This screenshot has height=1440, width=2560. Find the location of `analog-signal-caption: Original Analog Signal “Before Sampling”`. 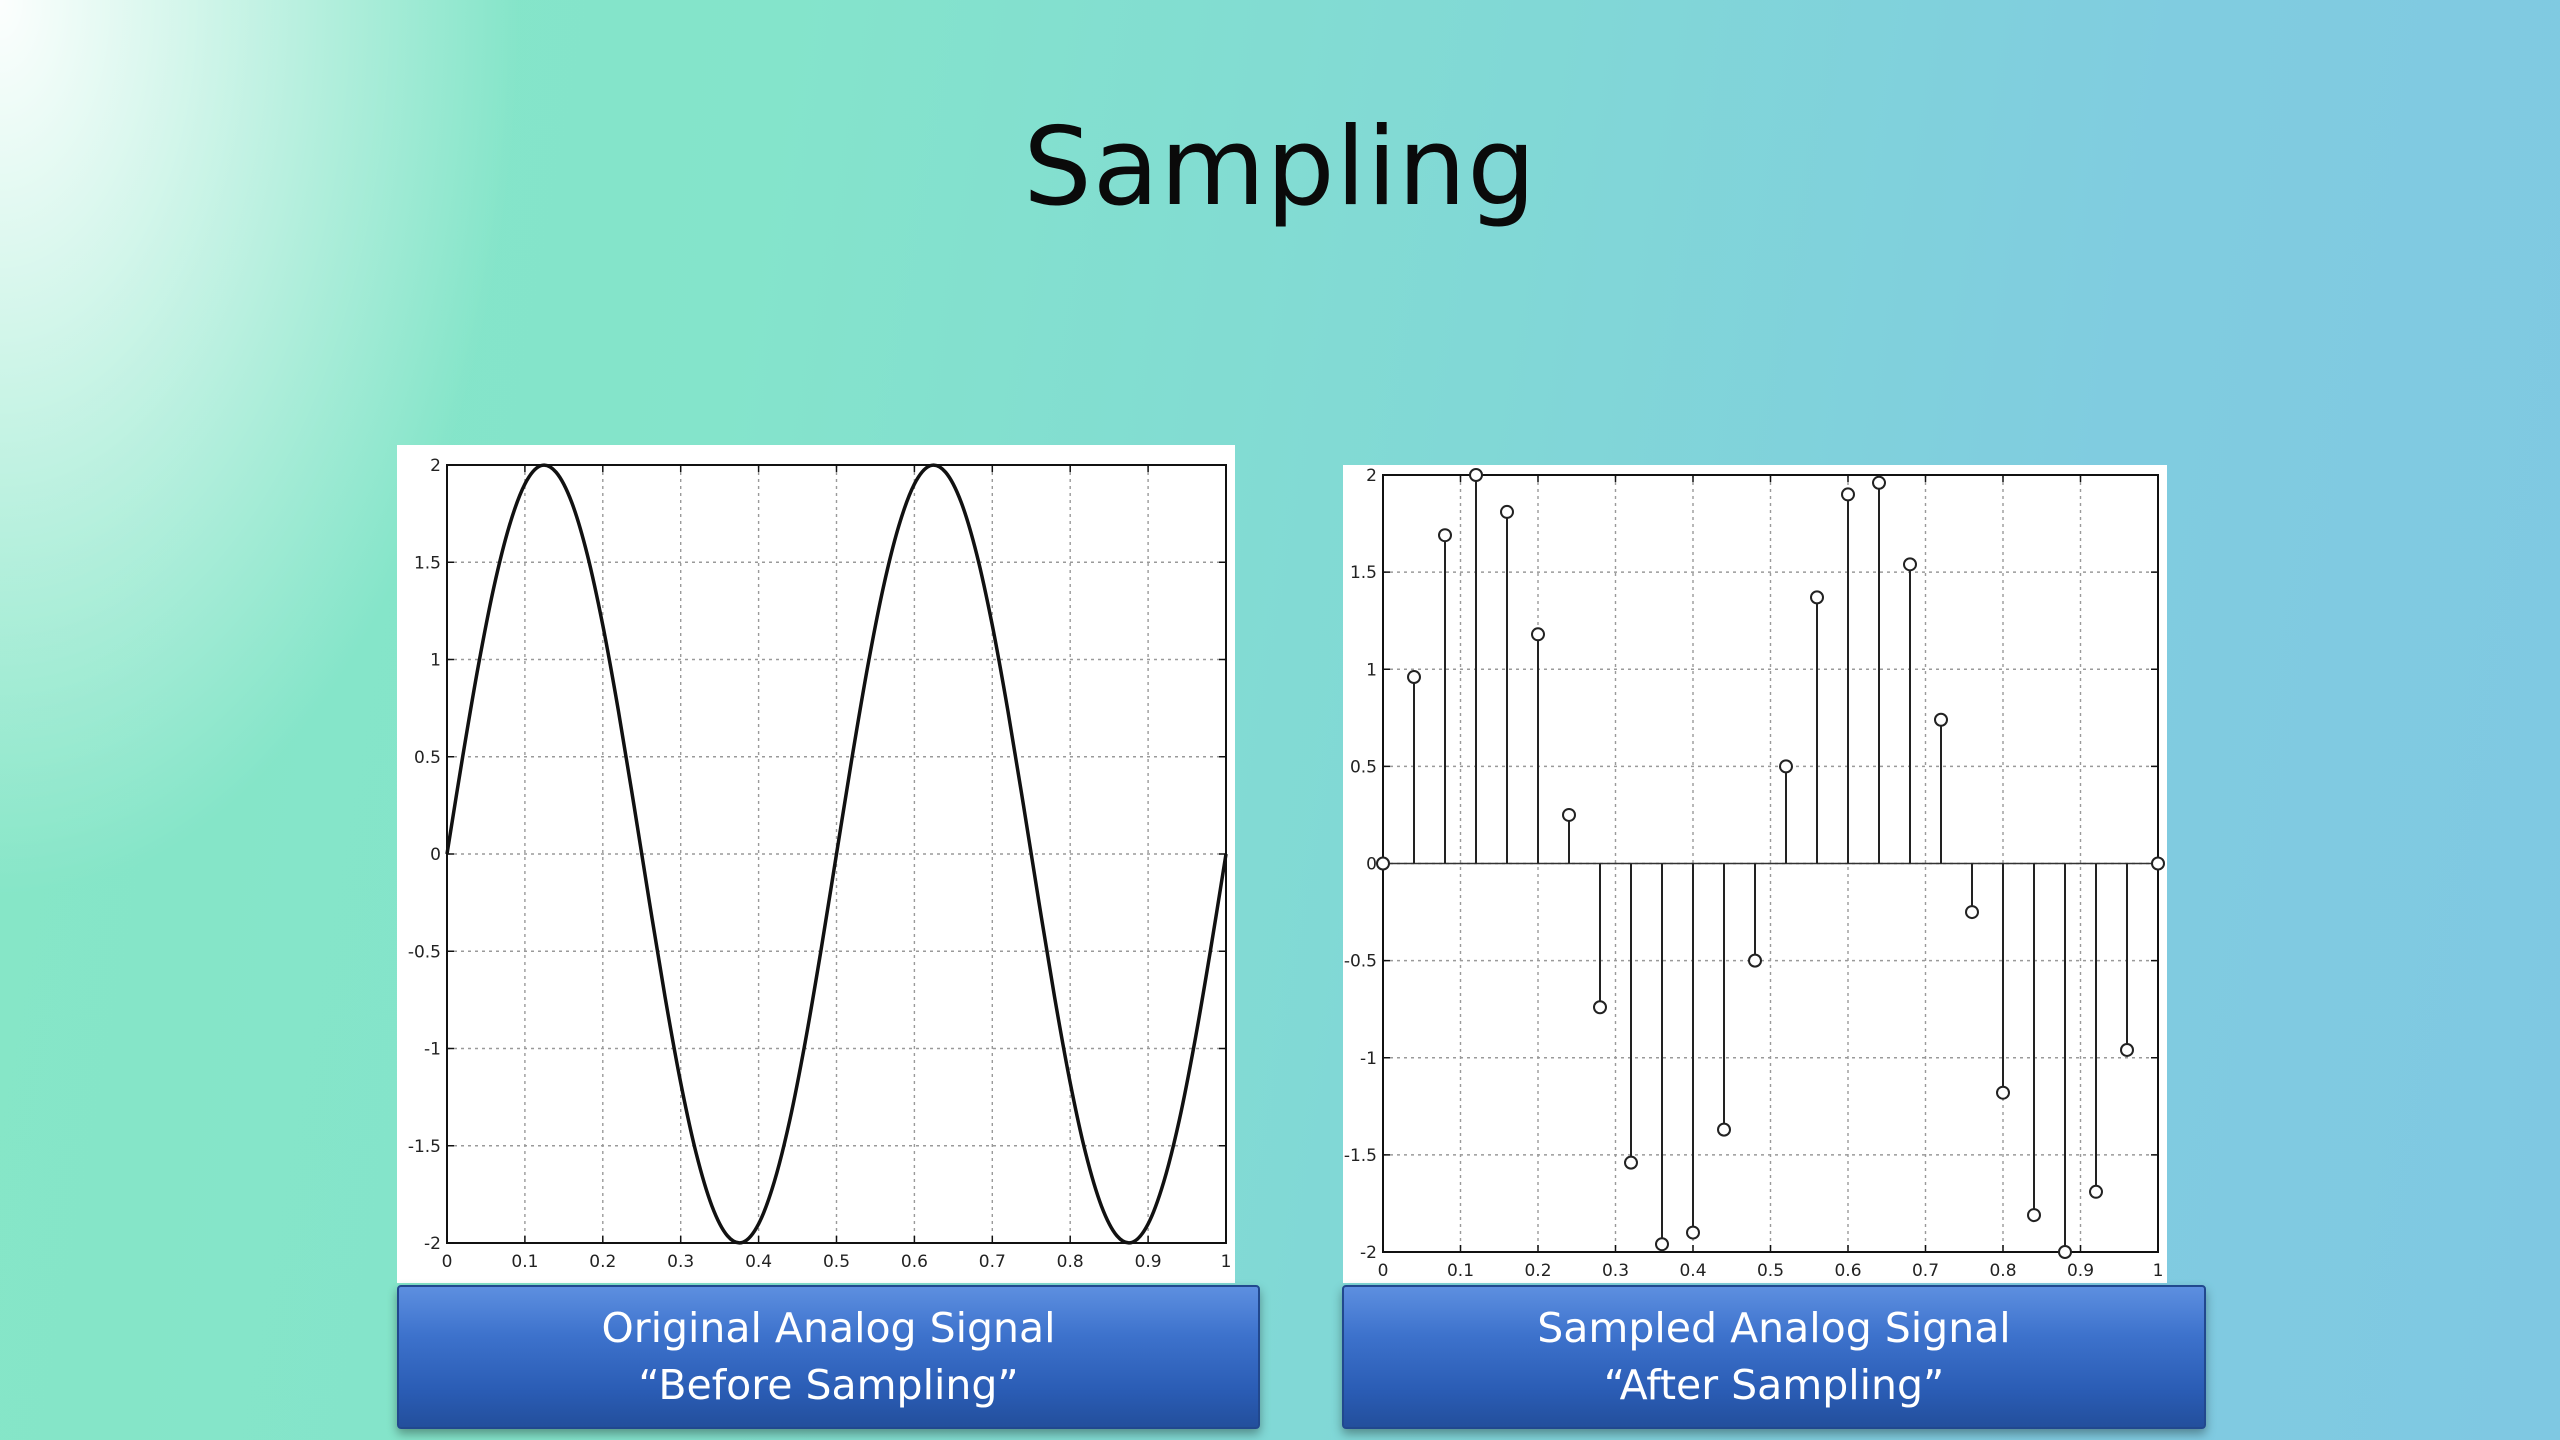

analog-signal-caption: Original Analog Signal “Before Sampling” is located at coordinates (828, 1357).